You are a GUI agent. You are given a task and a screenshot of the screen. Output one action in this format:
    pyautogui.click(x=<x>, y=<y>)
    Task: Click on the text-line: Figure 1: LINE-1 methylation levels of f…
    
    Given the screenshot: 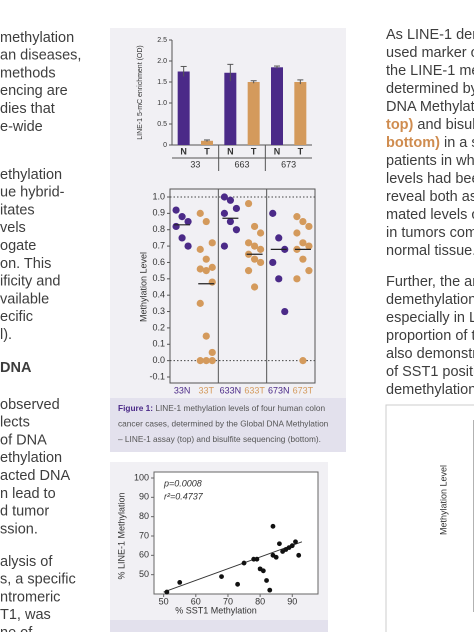 What is the action you would take?
    pyautogui.click(x=221, y=408)
    